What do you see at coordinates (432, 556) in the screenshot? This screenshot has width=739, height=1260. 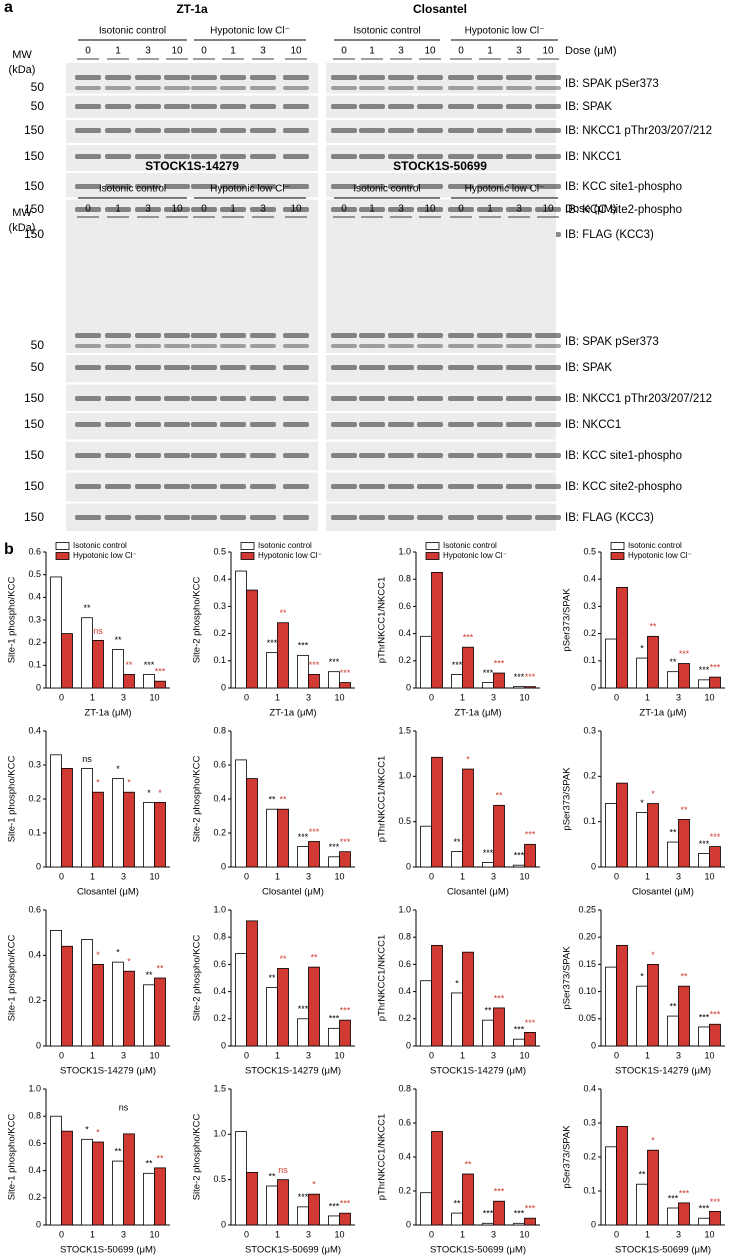 I see `legend-swatch` at bounding box center [432, 556].